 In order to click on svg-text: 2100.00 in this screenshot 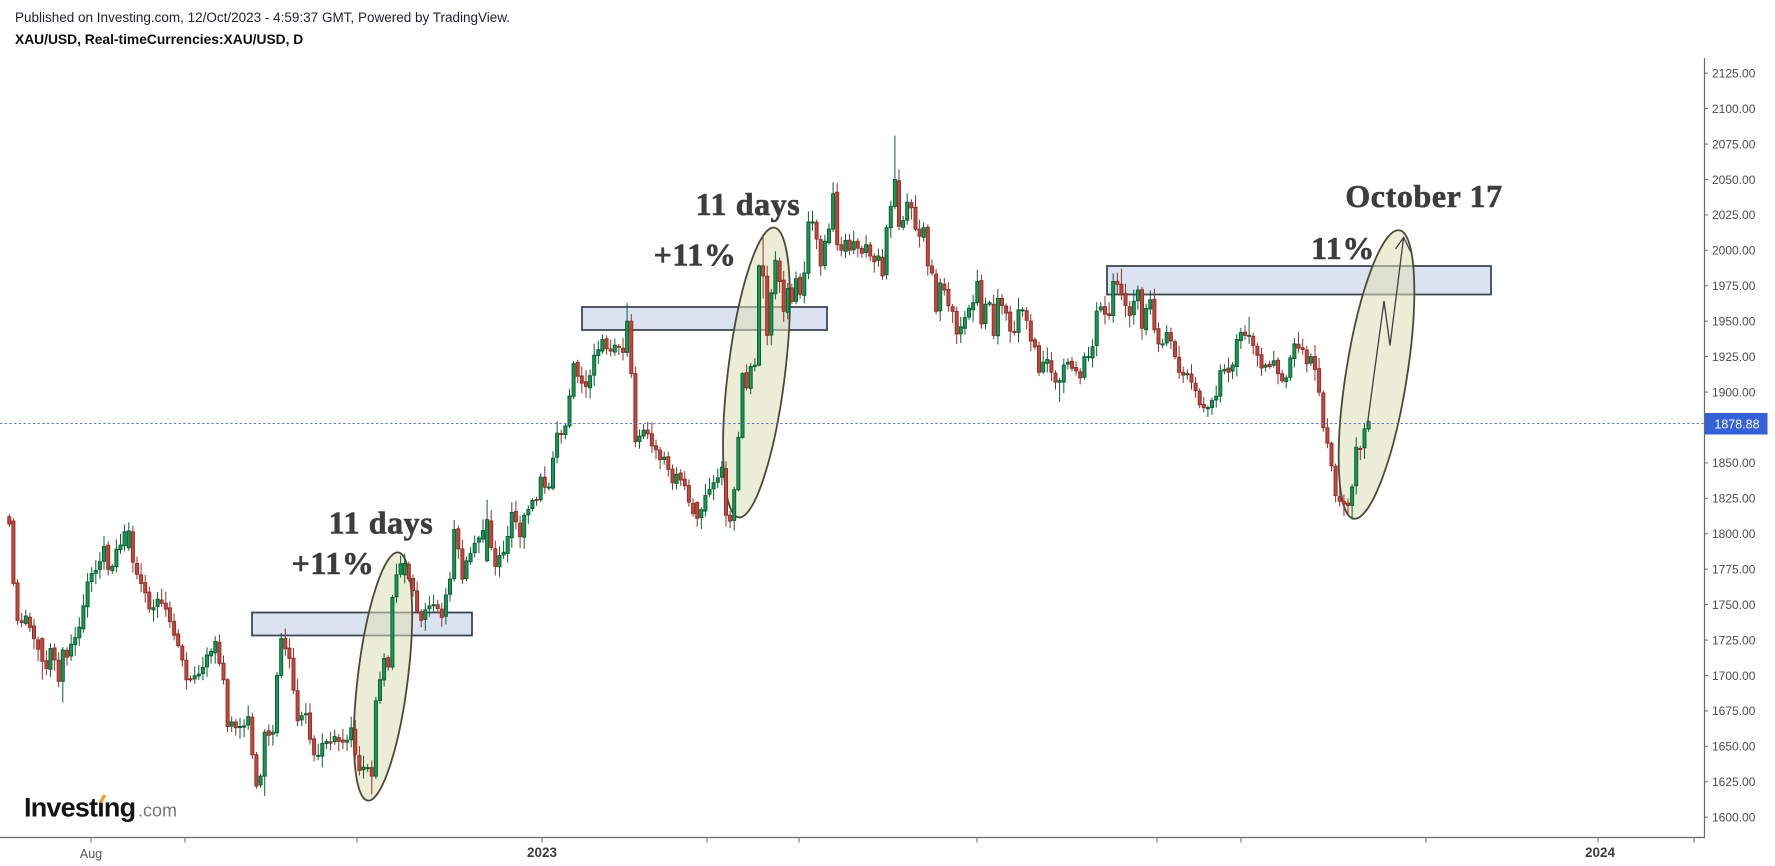, I will do `click(1734, 109)`.